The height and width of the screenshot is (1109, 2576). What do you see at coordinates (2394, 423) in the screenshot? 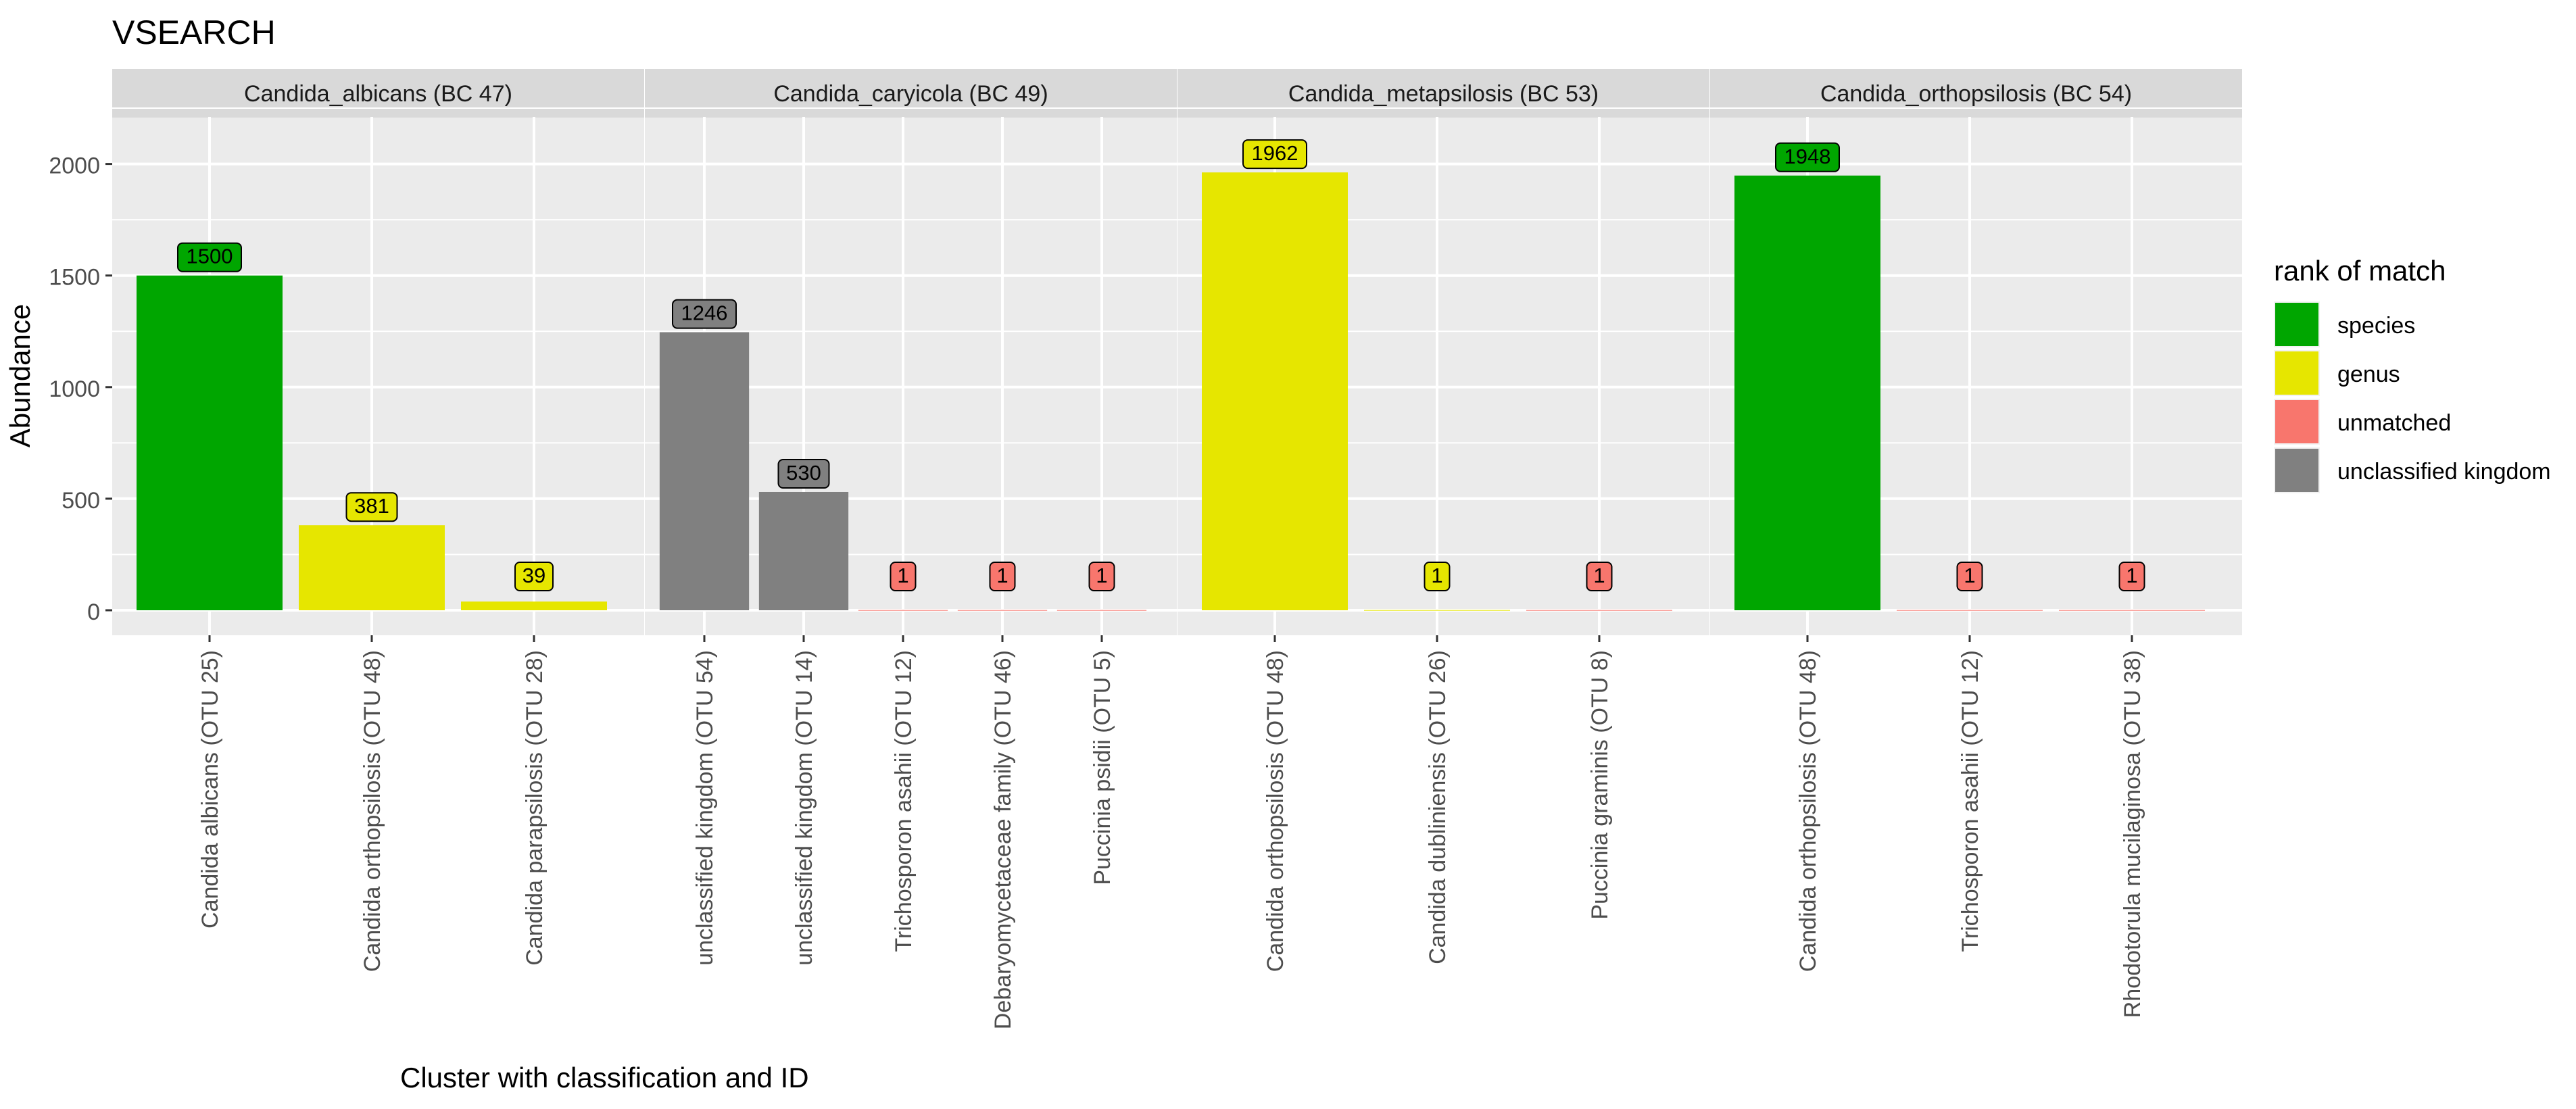
I see `legend-label: unmatched` at bounding box center [2394, 423].